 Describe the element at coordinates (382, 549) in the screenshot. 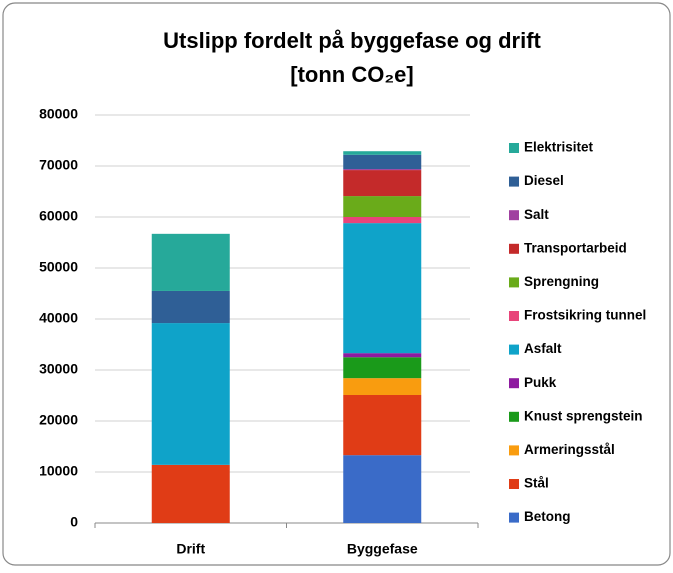

I see `x-tick-label: Byggefase` at that location.